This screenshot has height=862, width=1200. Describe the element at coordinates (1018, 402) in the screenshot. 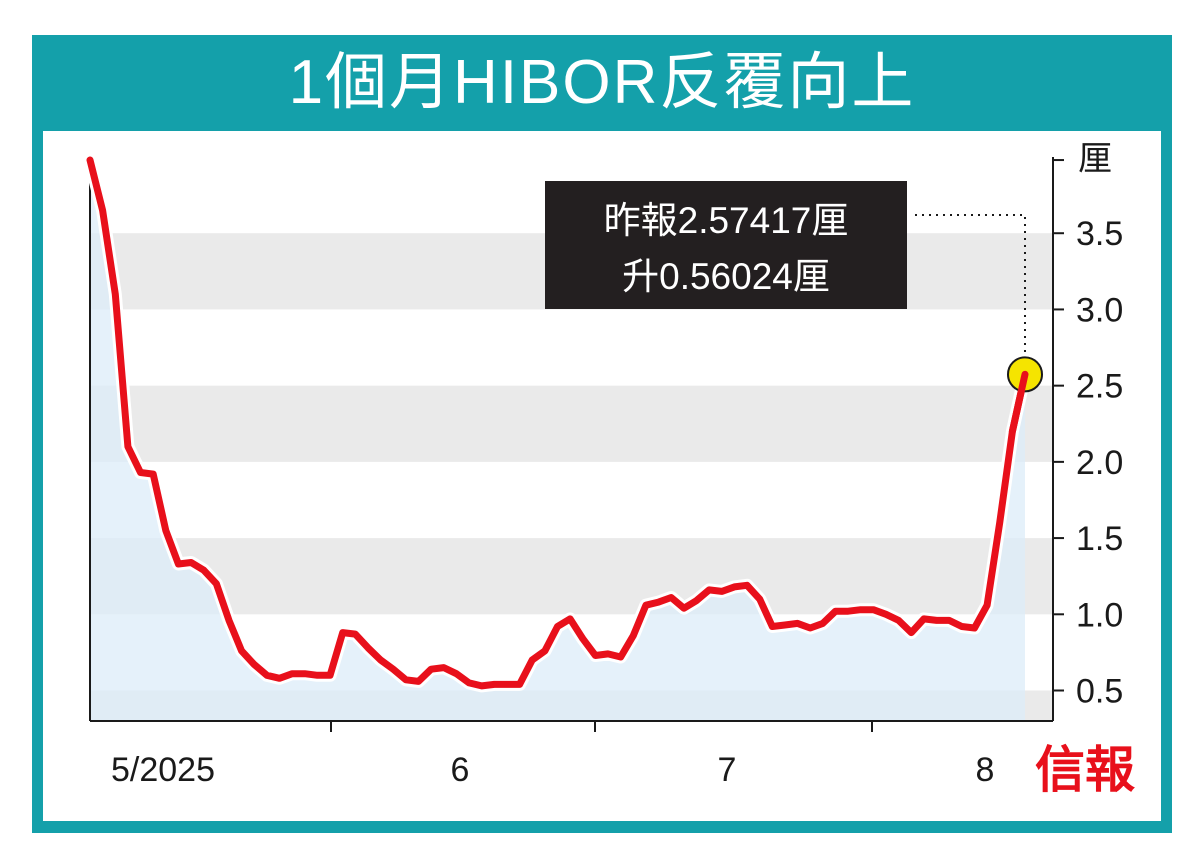

I see `series-line-tail` at that location.